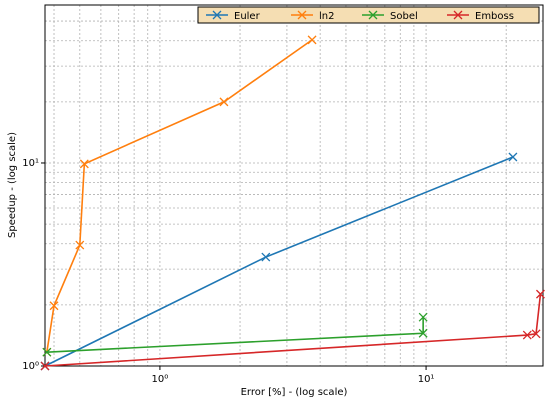 This screenshot has height=408, width=550. I want to click on y-tick-label: 10¹, so click(30, 163).